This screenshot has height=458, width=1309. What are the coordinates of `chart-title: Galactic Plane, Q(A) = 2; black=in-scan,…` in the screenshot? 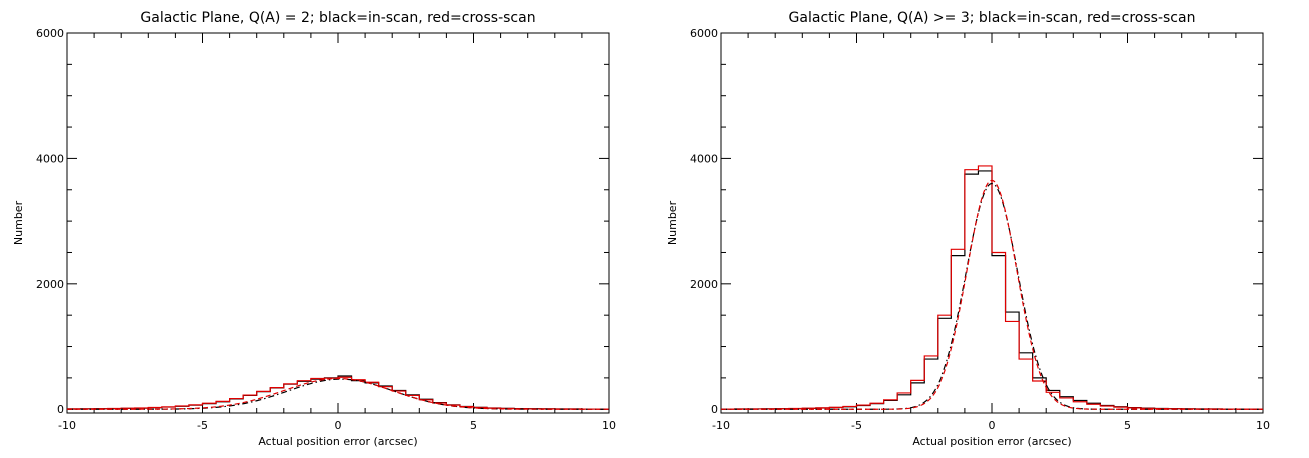 It's located at (337, 18).